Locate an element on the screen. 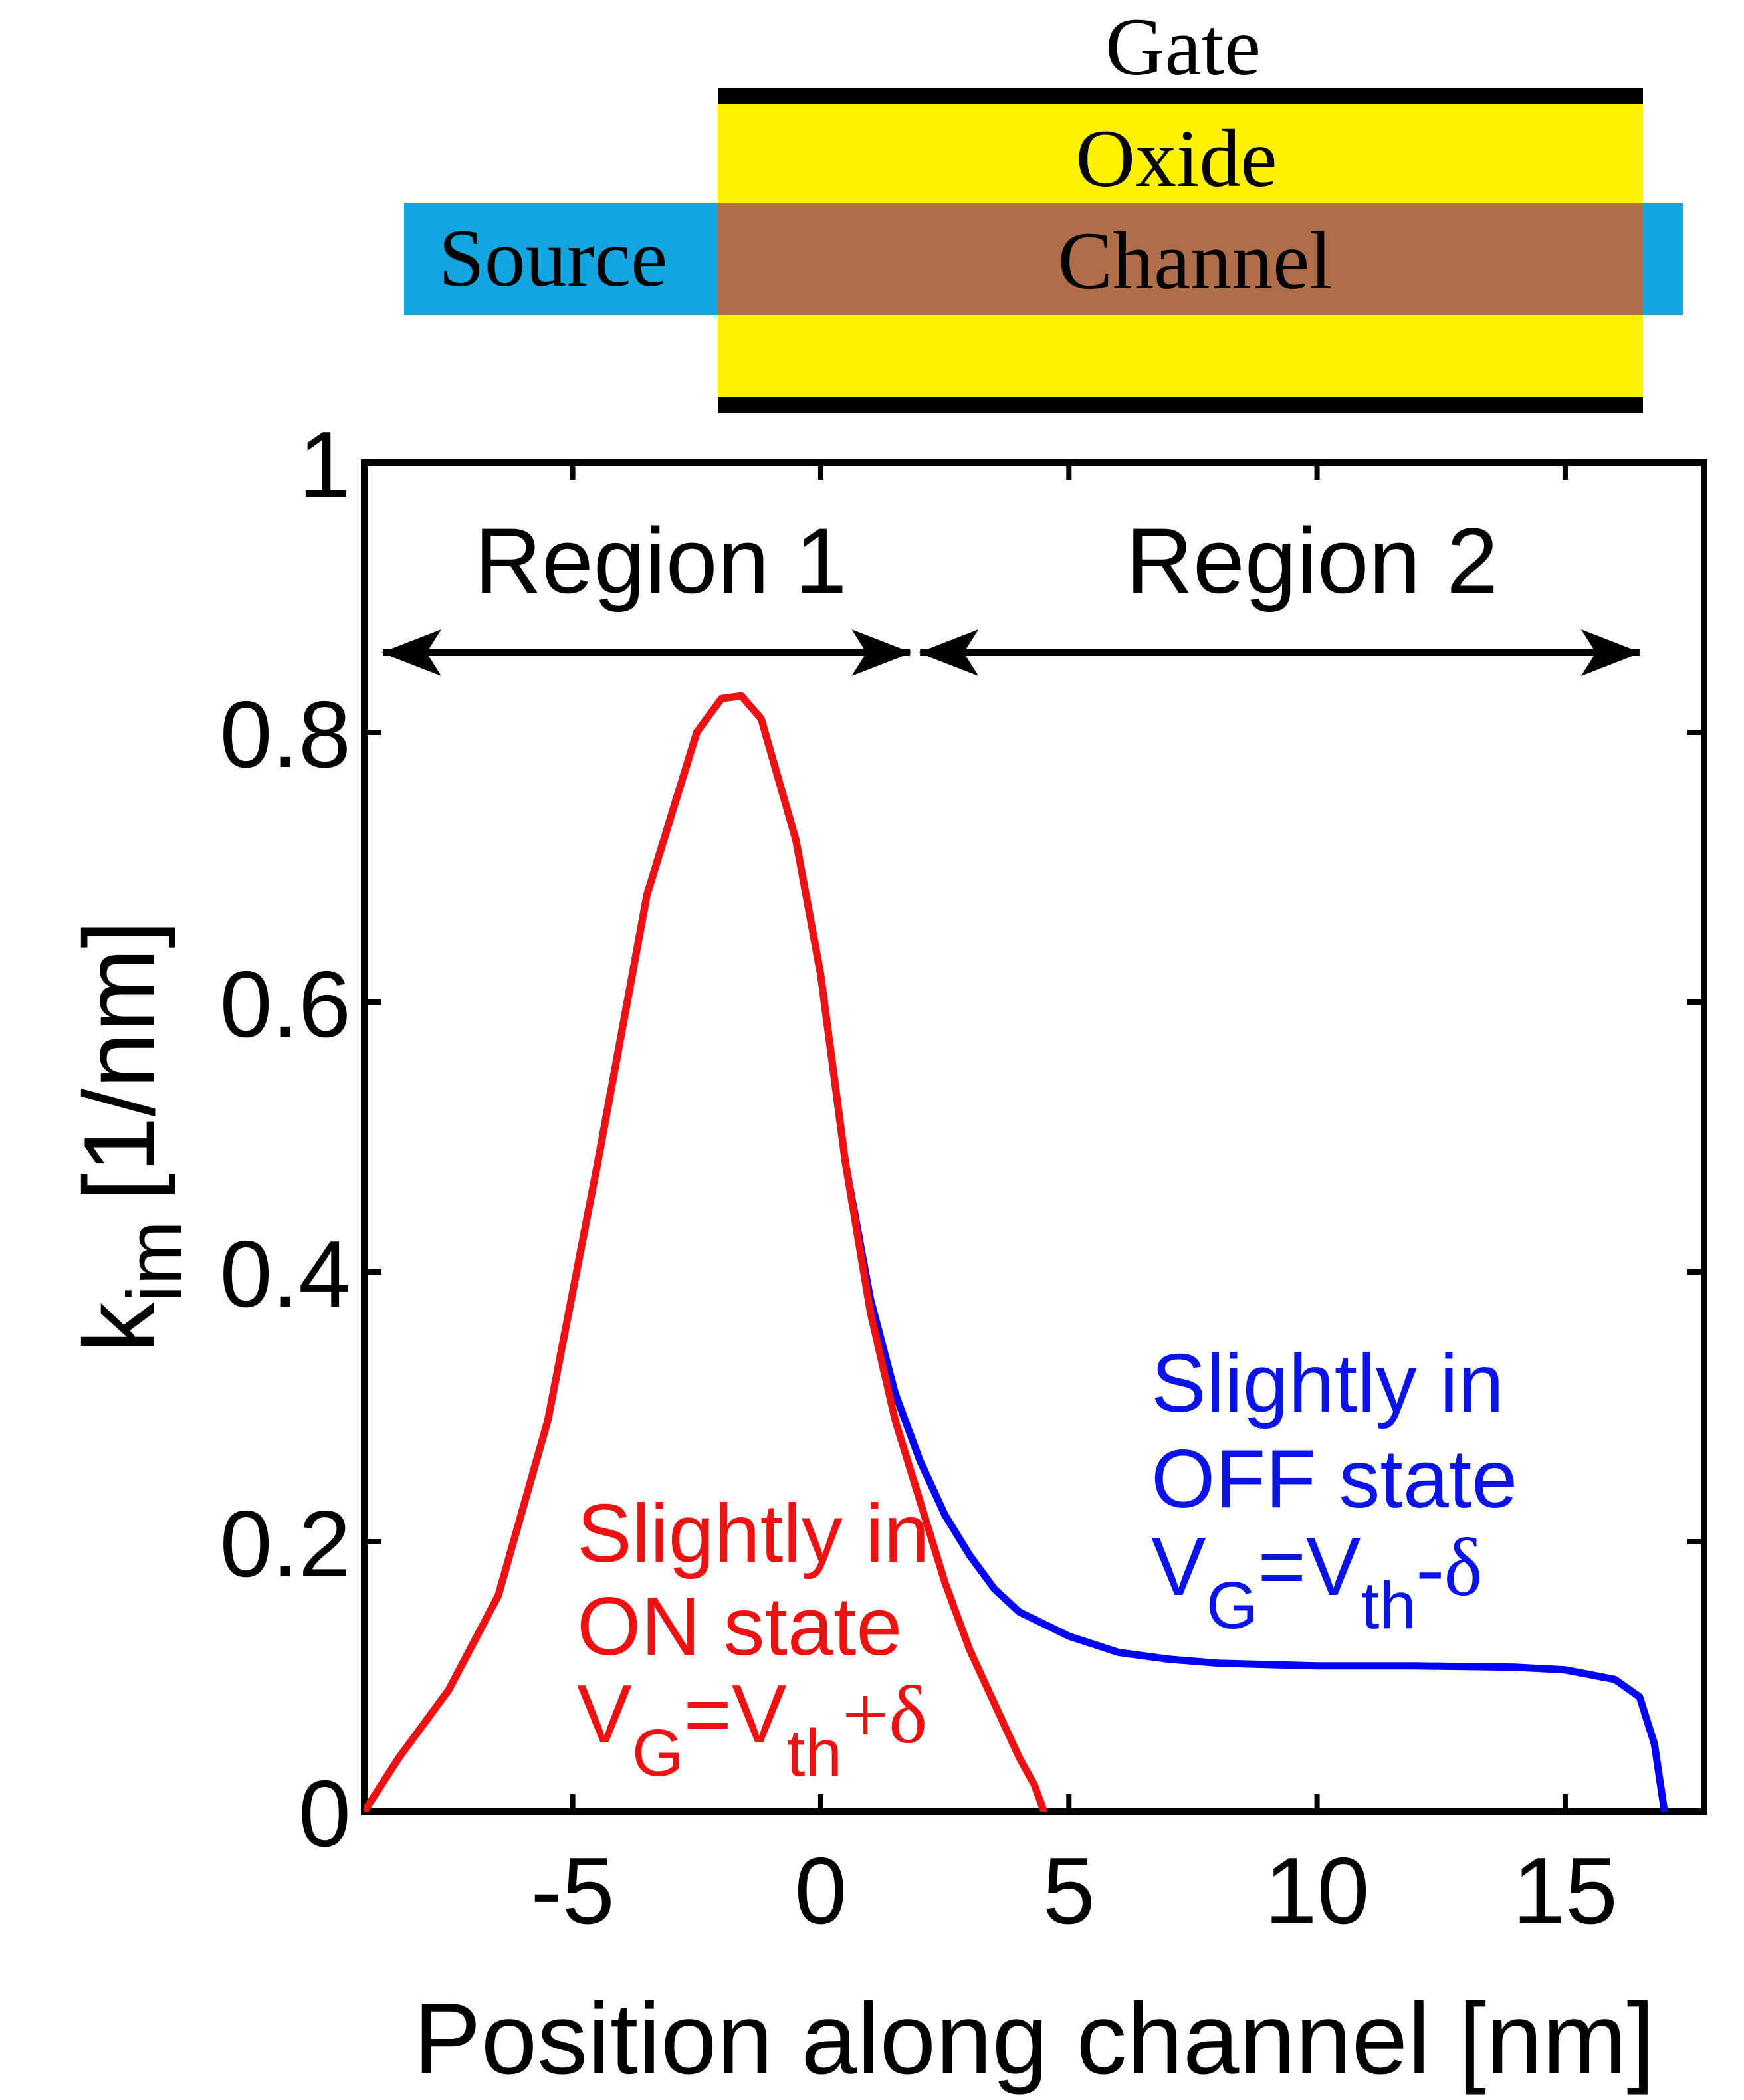  off-state-annotation: Slightly in OFF state VG=Vth-δ is located at coordinates (1334, 1490).